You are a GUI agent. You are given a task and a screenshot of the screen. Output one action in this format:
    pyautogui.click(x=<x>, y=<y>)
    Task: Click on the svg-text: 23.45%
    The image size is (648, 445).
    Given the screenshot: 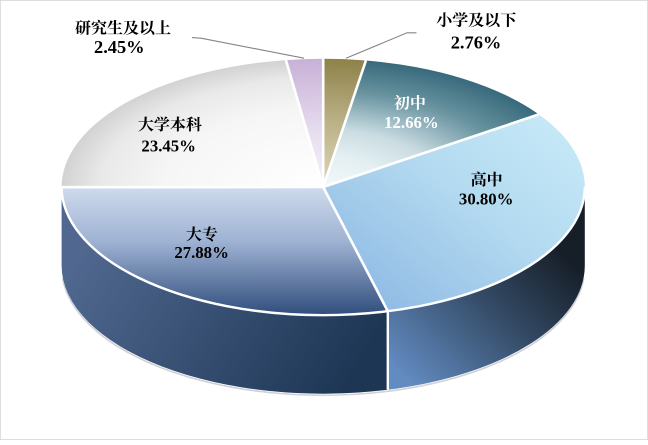 What is the action you would take?
    pyautogui.click(x=168, y=145)
    